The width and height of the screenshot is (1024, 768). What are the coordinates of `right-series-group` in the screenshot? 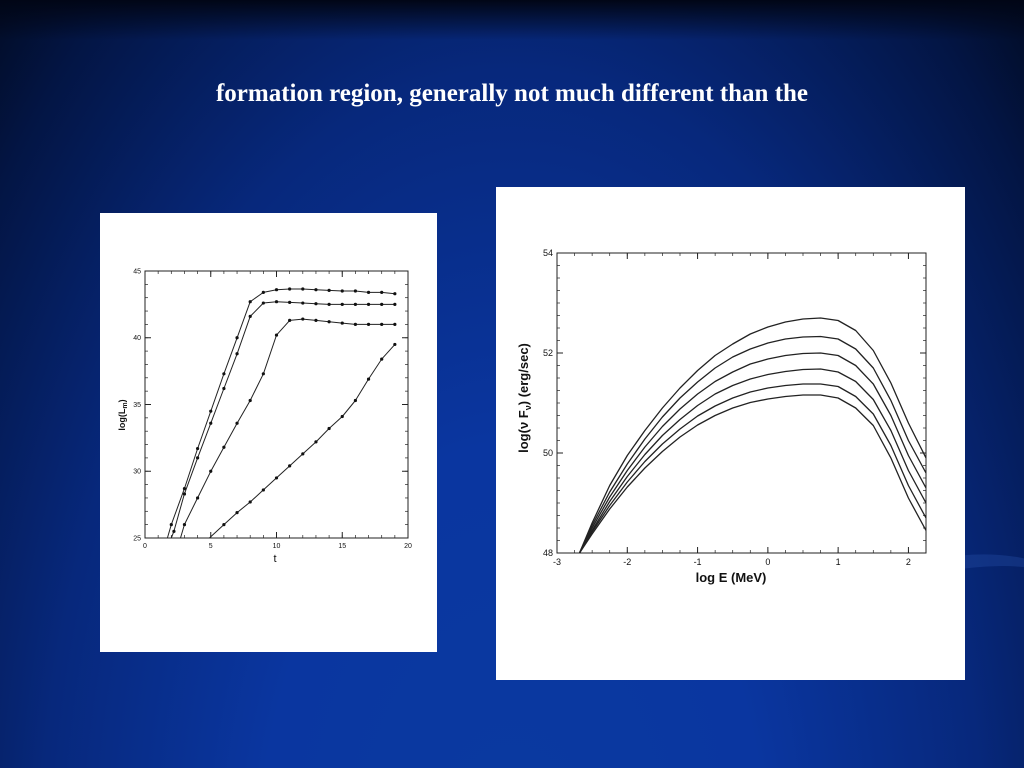 It's located at (752, 435).